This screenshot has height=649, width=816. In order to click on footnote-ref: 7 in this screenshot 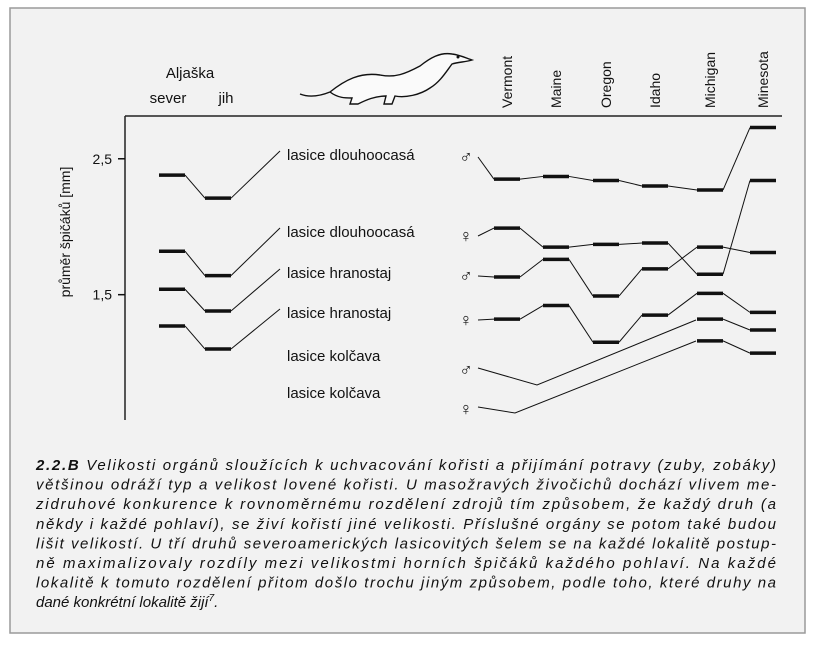, I will do `click(212, 598)`.